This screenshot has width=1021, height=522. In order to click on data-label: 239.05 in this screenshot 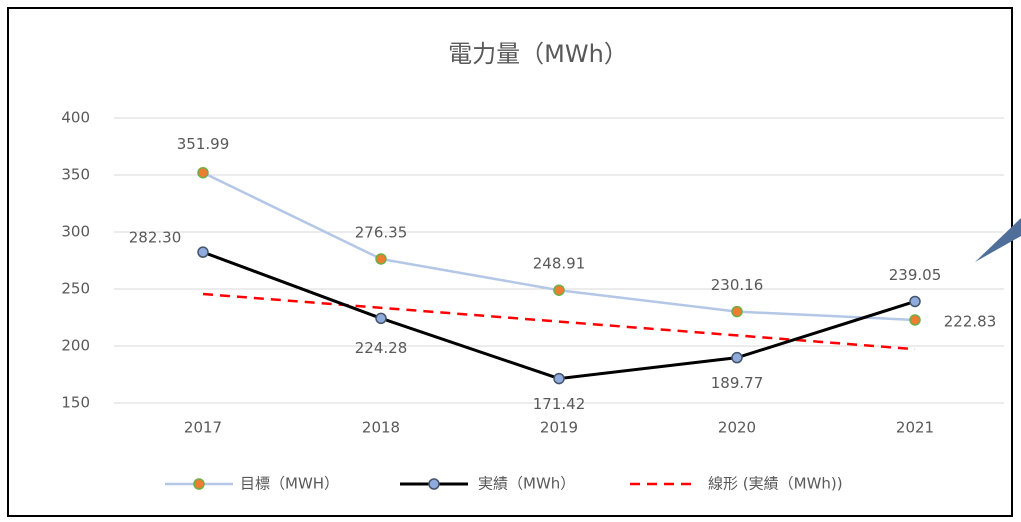, I will do `click(915, 275)`.